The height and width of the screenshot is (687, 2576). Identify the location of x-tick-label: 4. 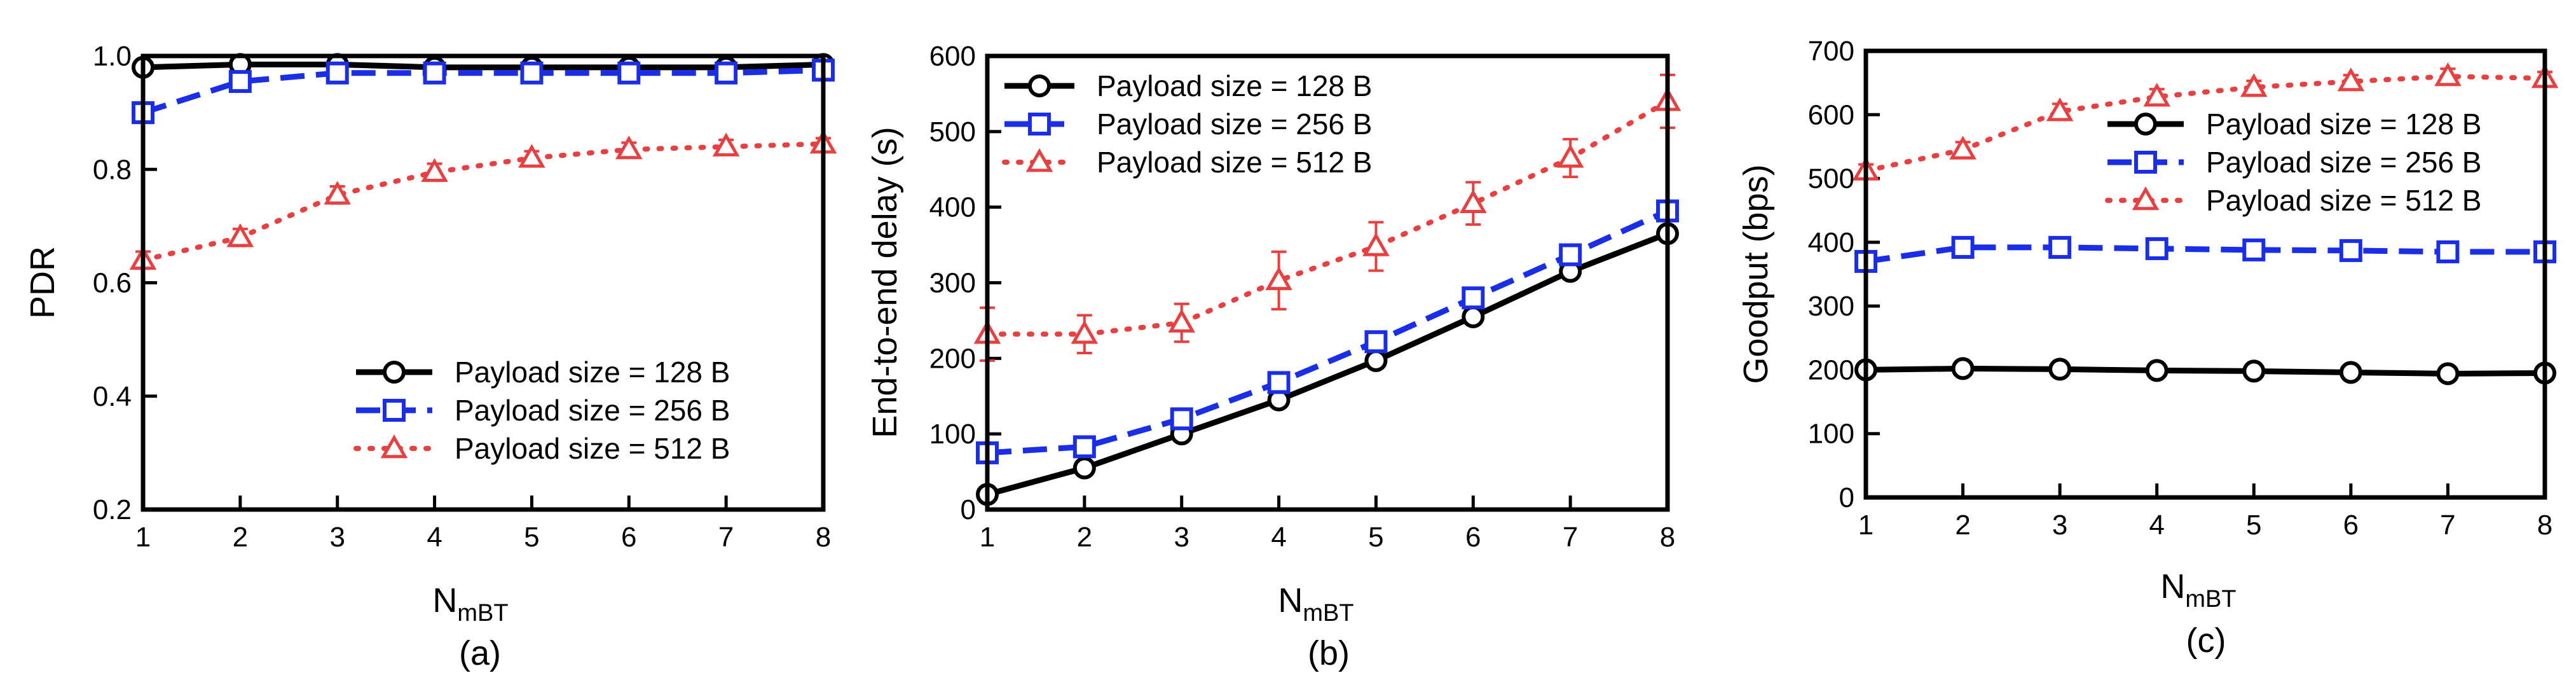
(1278, 537).